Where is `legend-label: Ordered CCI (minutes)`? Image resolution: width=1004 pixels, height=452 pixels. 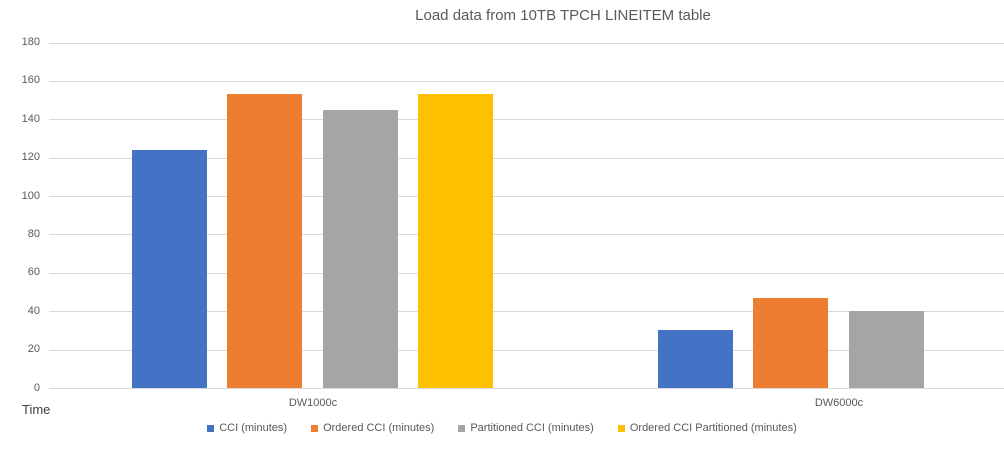
legend-label: Ordered CCI (minutes) is located at coordinates (379, 428).